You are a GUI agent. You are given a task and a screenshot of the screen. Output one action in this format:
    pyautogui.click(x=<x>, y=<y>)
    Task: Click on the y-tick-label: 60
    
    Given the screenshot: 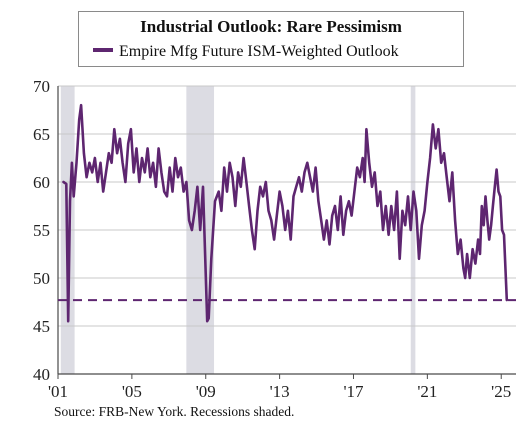 What is the action you would take?
    pyautogui.click(x=41, y=182)
    